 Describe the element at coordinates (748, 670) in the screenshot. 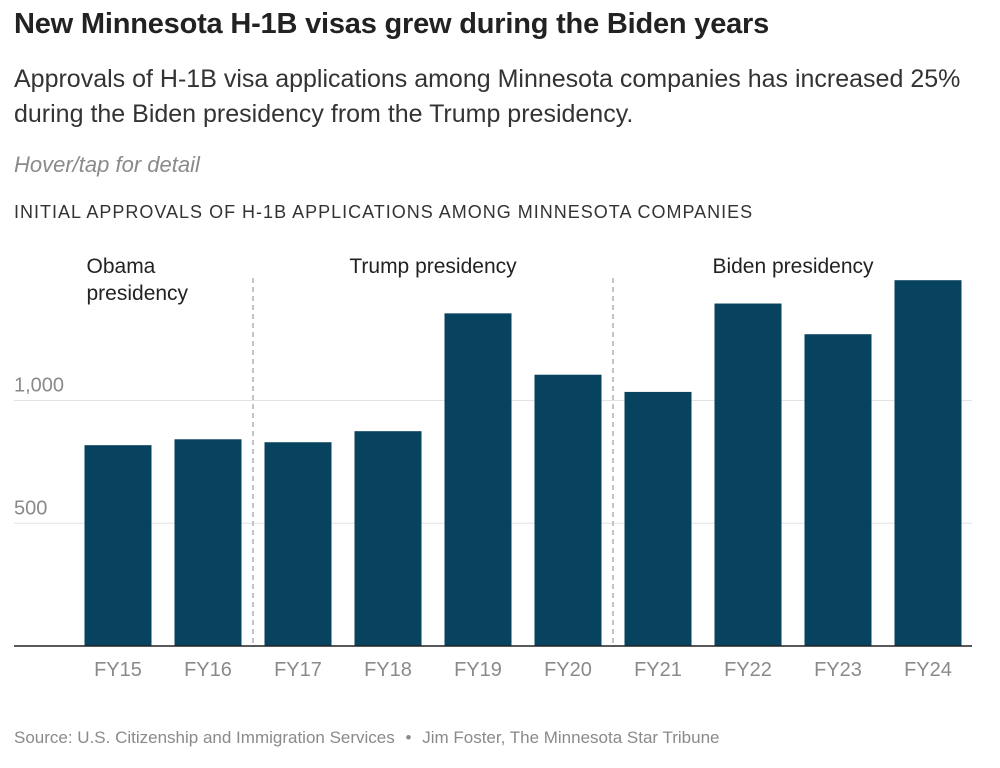

I see `x-tick-label: FY22` at that location.